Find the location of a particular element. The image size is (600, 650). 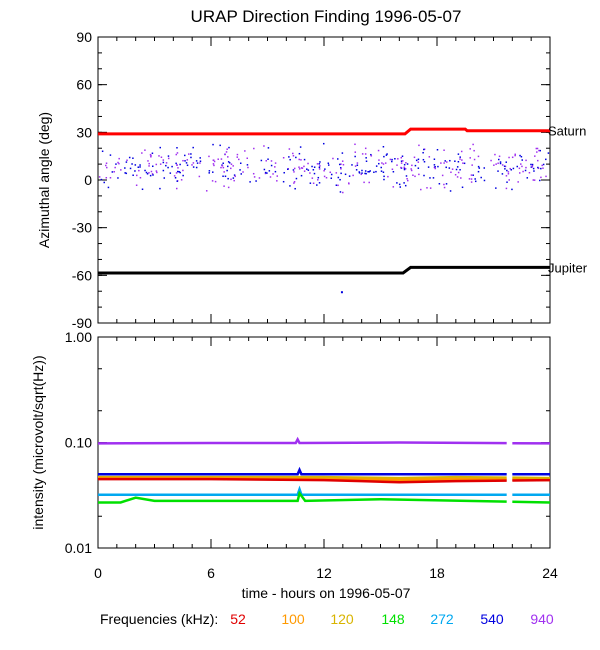

y-tick-label: 0 is located at coordinates (88, 180).